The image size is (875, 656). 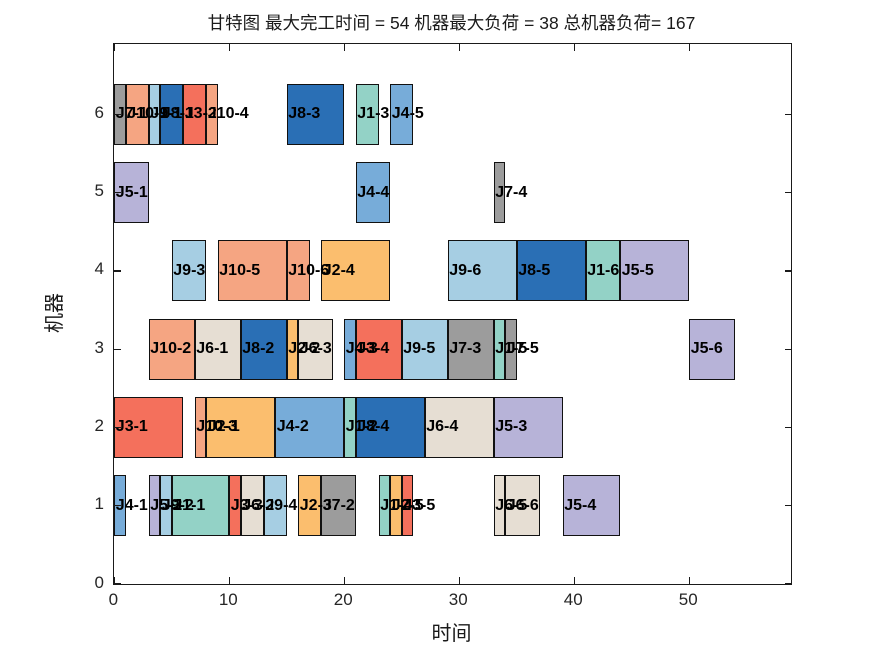 I want to click on y-tick-label: 4, so click(x=99, y=269).